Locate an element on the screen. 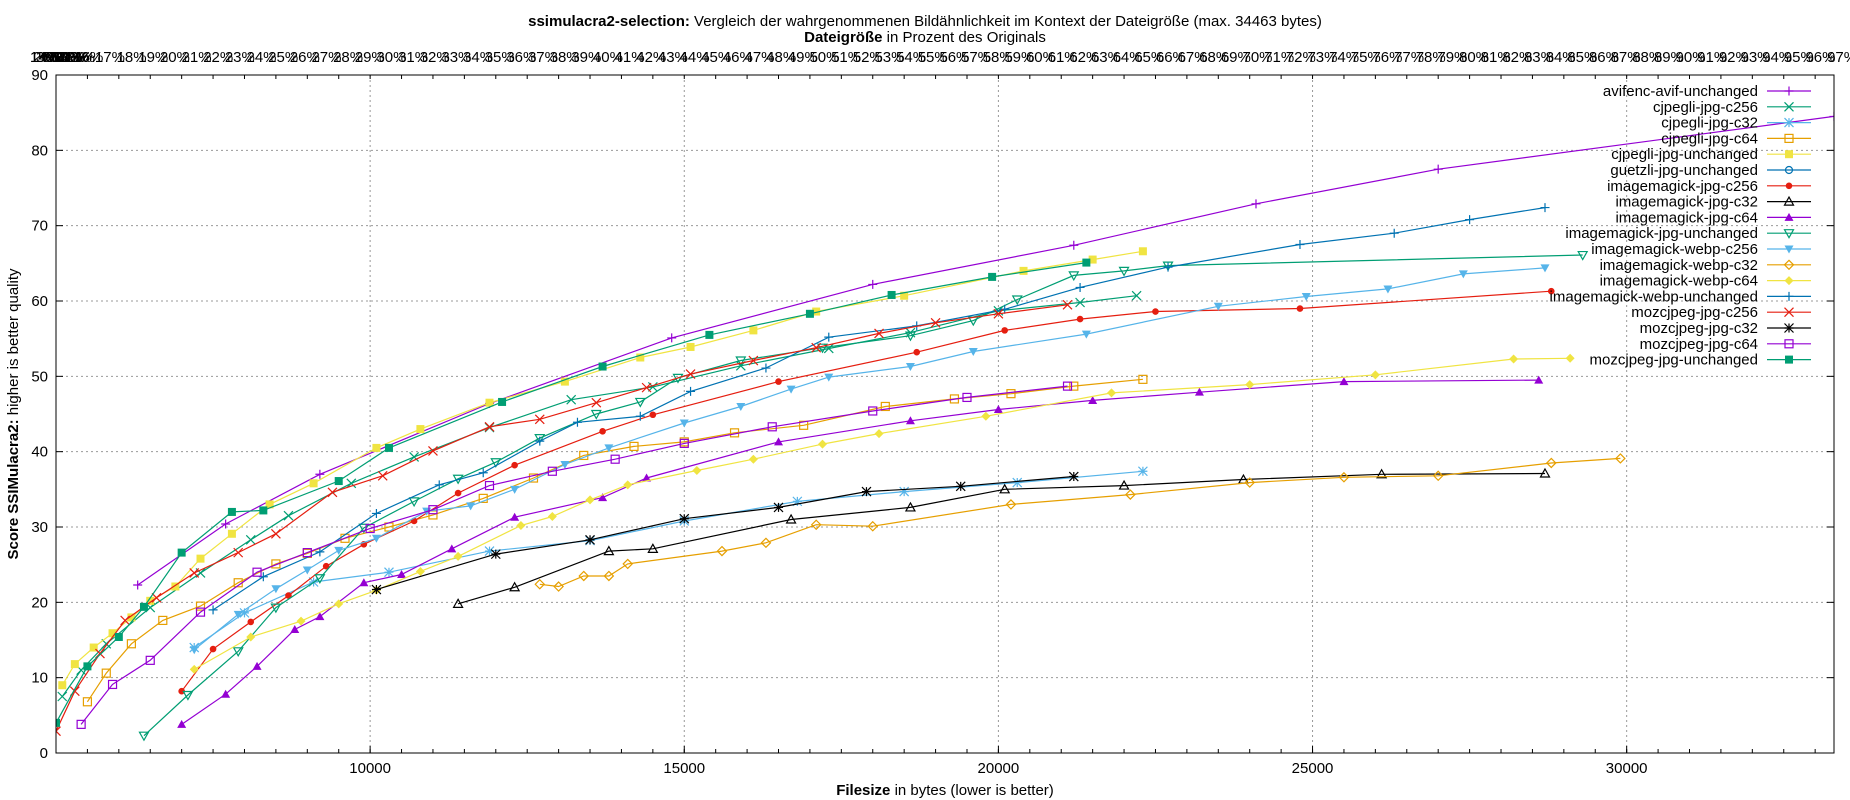  top-tick-label: 28% is located at coordinates (348, 57).